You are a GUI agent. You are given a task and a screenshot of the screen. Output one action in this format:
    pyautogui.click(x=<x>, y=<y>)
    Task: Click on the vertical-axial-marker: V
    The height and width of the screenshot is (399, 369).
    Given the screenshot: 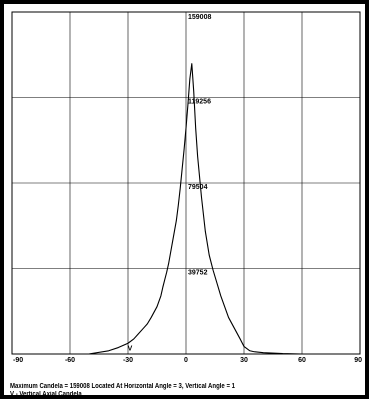 What is the action you would take?
    pyautogui.click(x=130, y=348)
    